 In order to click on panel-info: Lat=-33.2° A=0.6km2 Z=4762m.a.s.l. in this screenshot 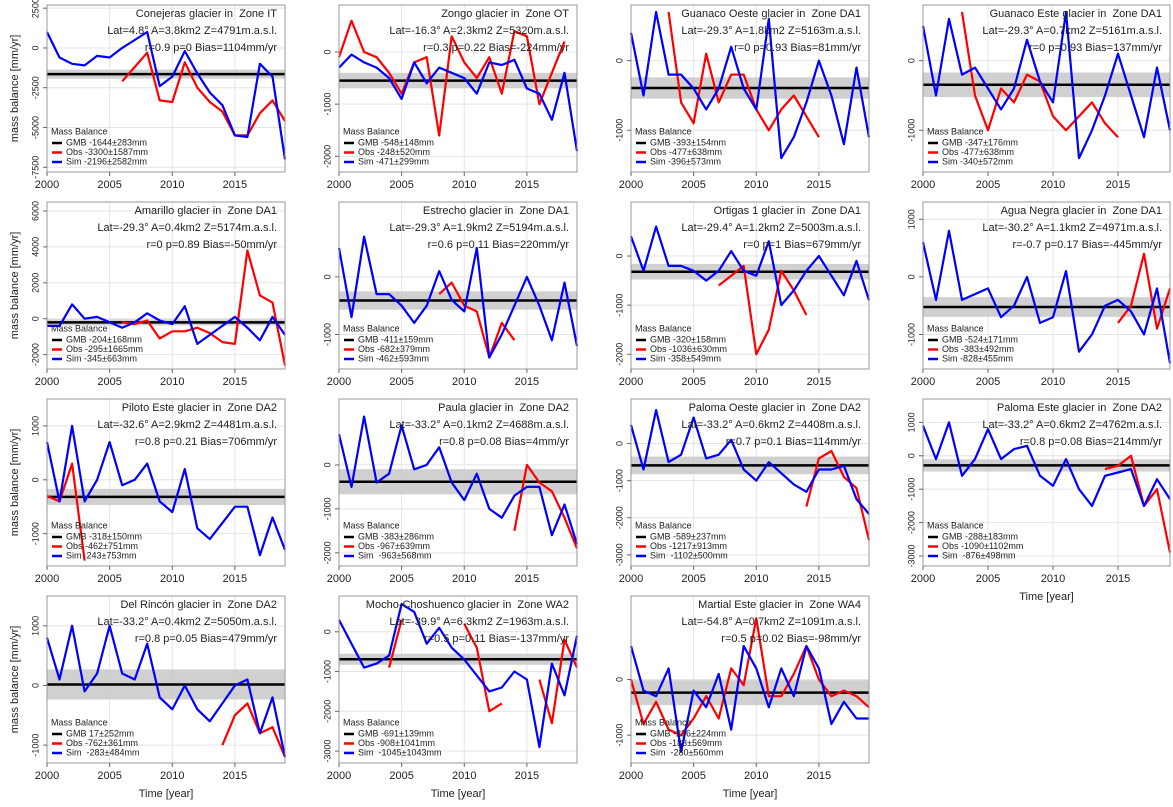, I will do `click(1072, 425)`.